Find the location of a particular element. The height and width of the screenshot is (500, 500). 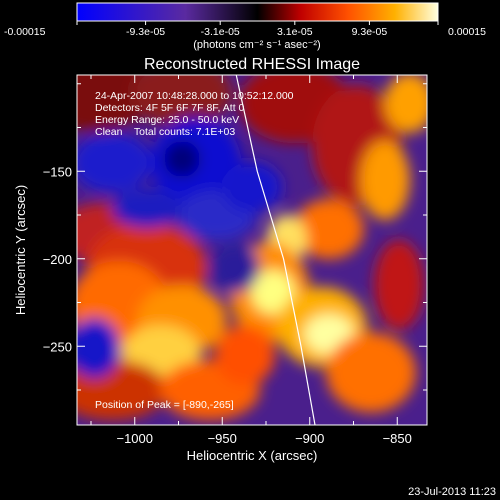

x-tick-label: −850 is located at coordinates (397, 438).